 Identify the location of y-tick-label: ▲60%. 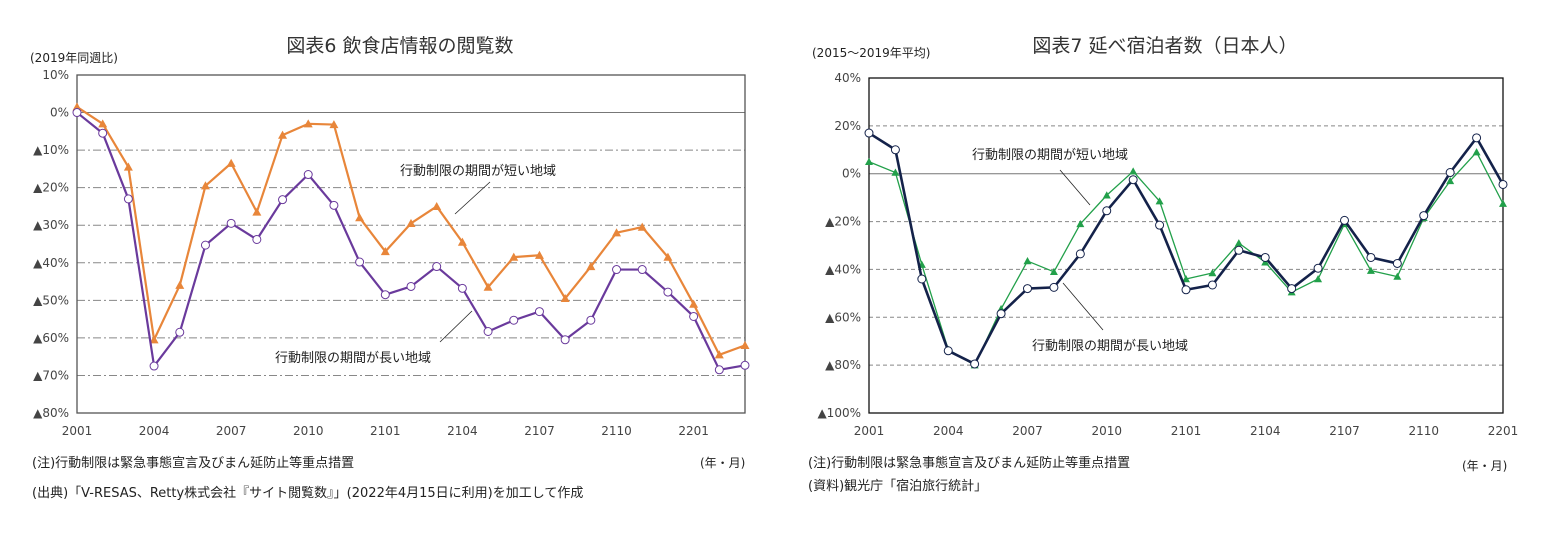
(51, 338).